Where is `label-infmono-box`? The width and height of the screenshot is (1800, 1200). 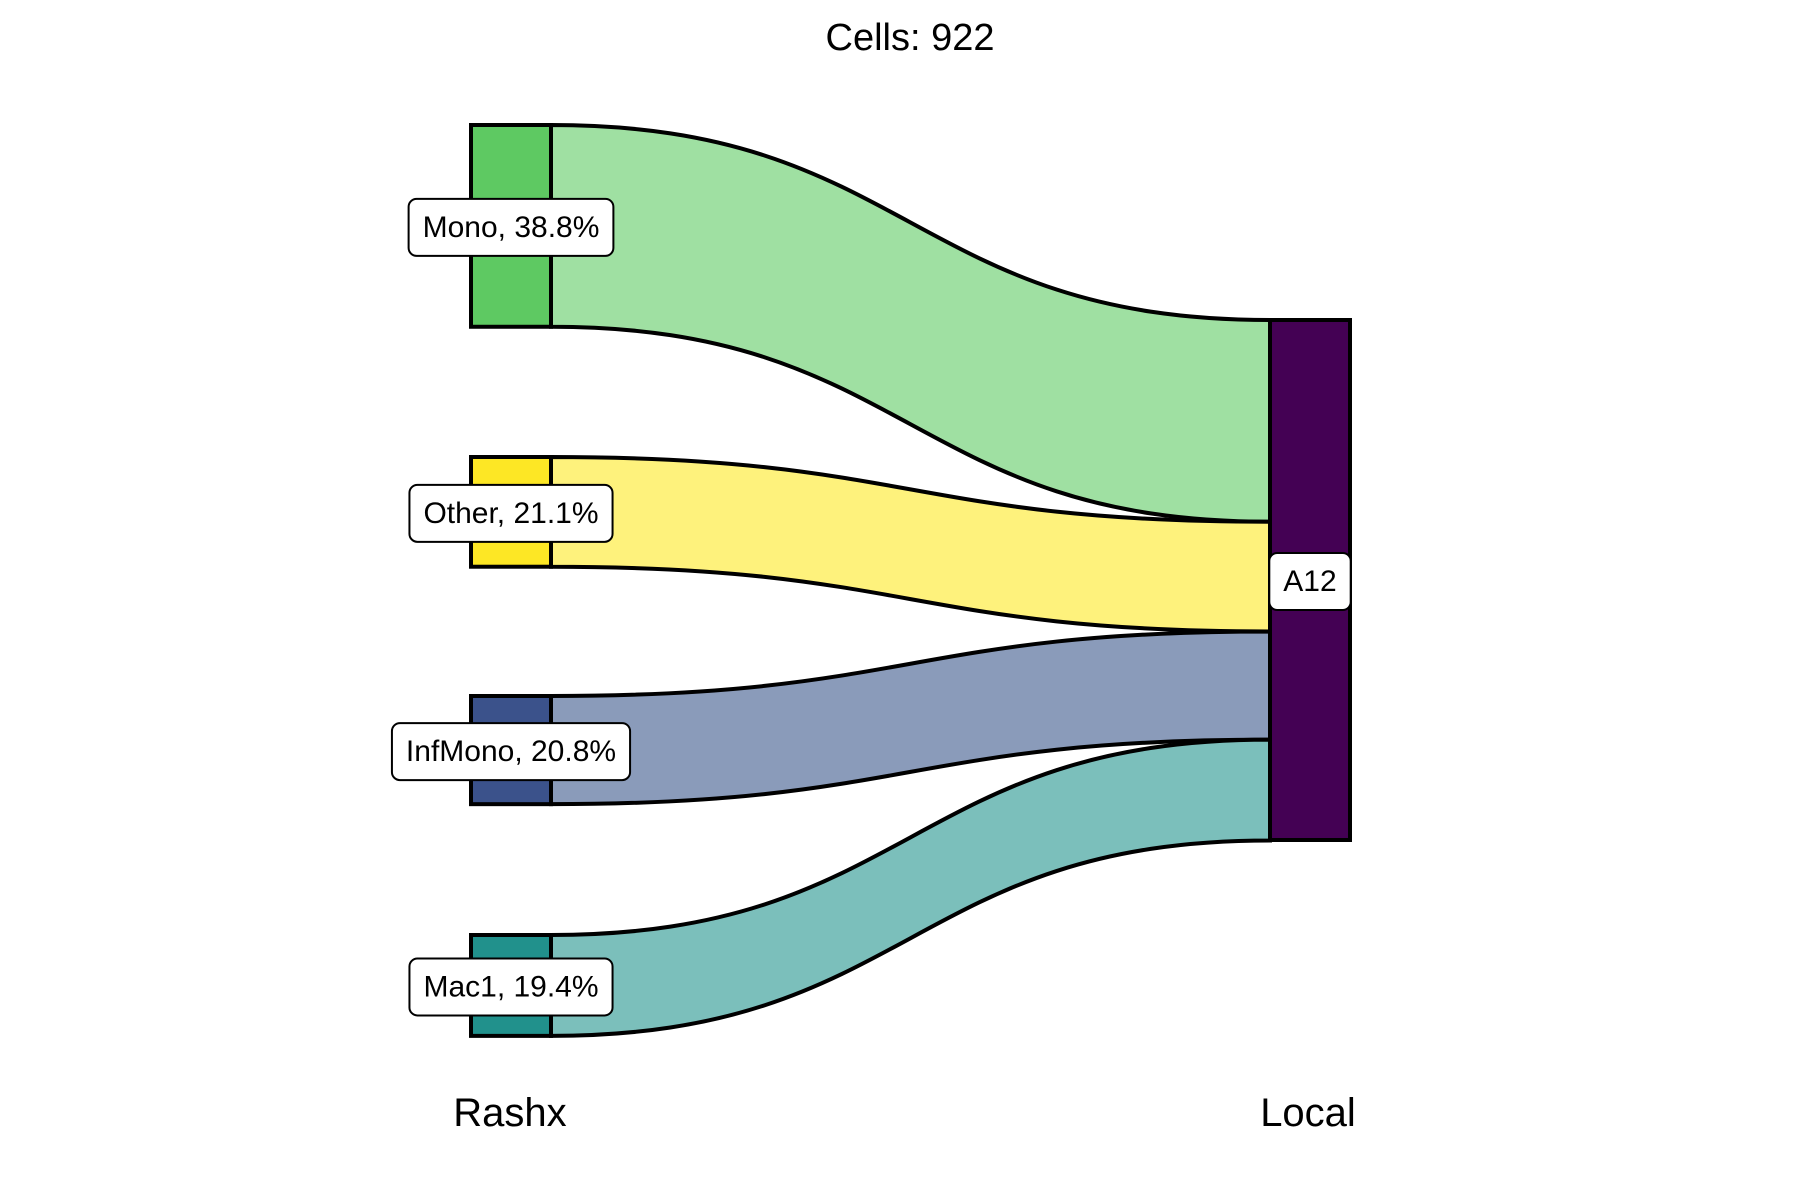 label-infmono-box is located at coordinates (511, 752).